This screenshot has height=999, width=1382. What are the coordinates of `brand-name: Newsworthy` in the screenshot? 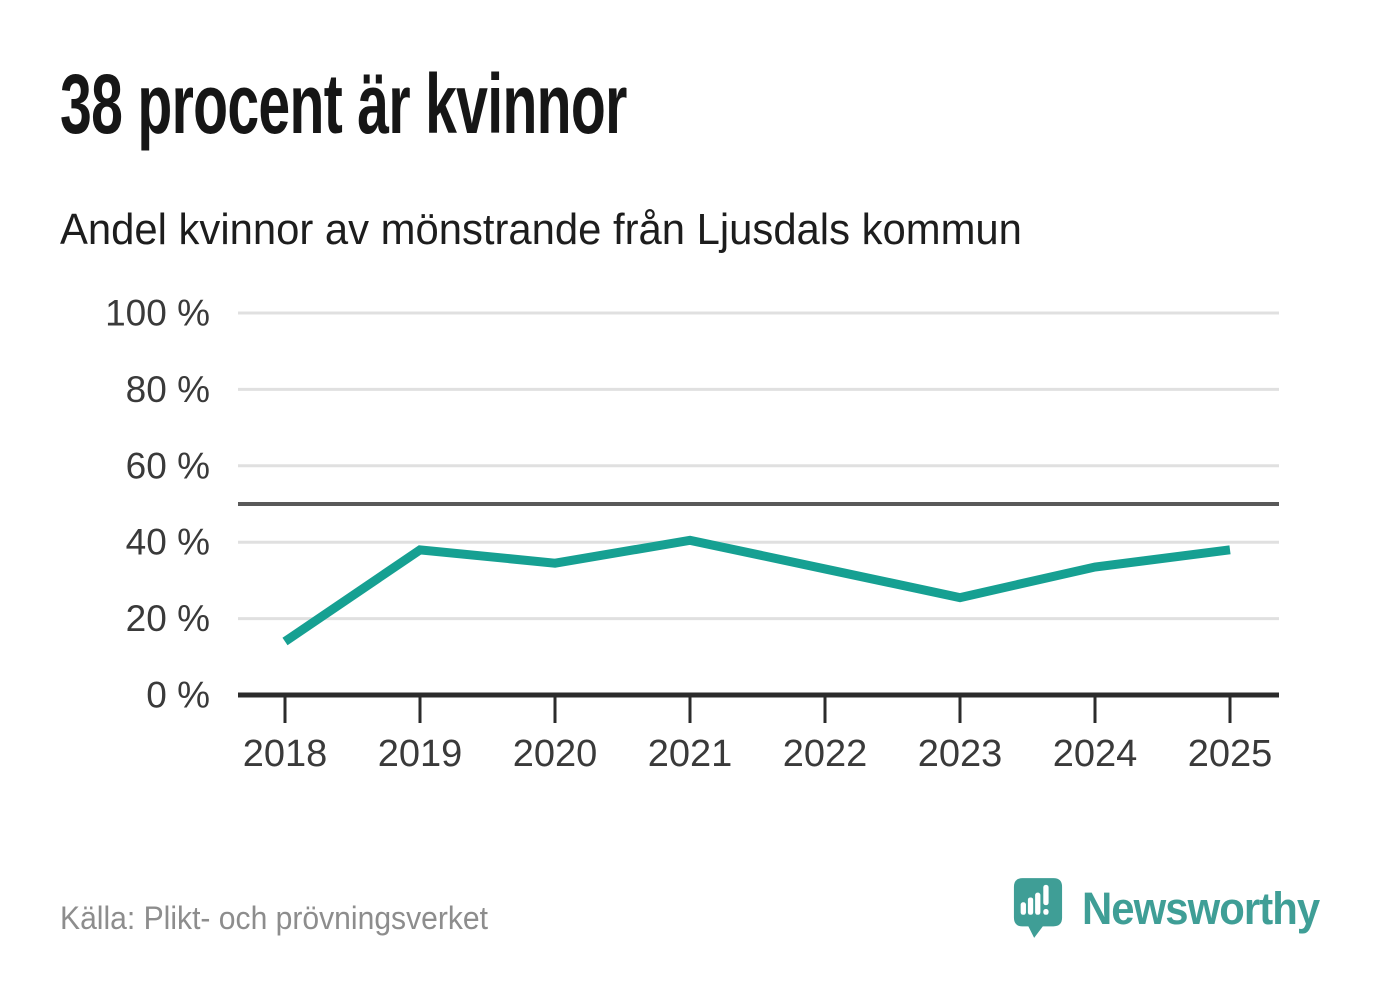 It's located at (1201, 908).